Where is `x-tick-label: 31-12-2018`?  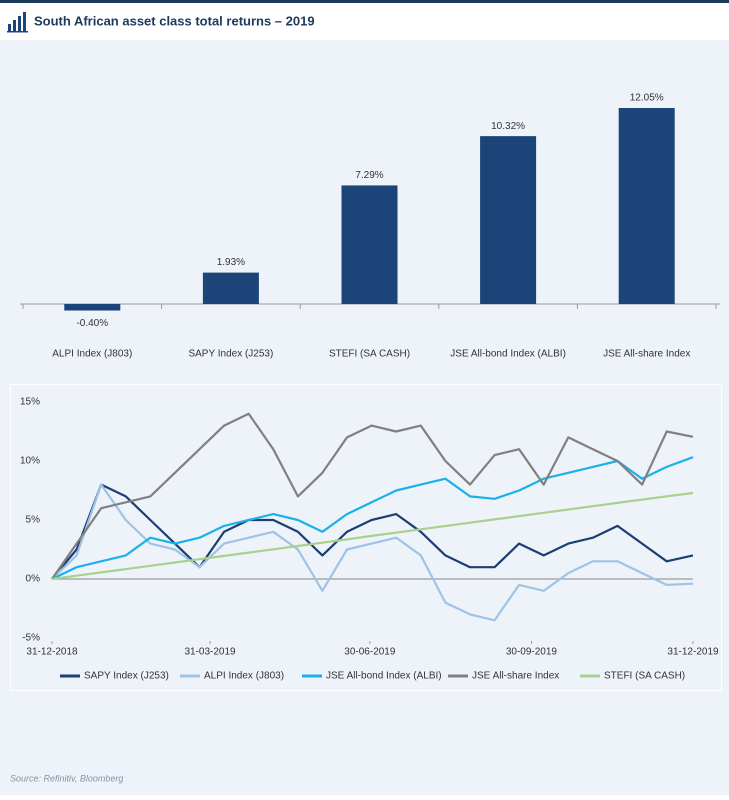
x-tick-label: 31-12-2018 is located at coordinates (52, 652).